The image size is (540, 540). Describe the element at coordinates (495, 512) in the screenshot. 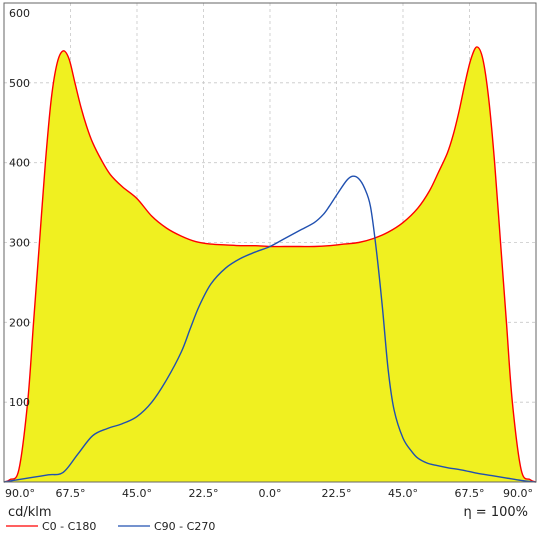

I see `efficiency-label: η = 100%` at that location.